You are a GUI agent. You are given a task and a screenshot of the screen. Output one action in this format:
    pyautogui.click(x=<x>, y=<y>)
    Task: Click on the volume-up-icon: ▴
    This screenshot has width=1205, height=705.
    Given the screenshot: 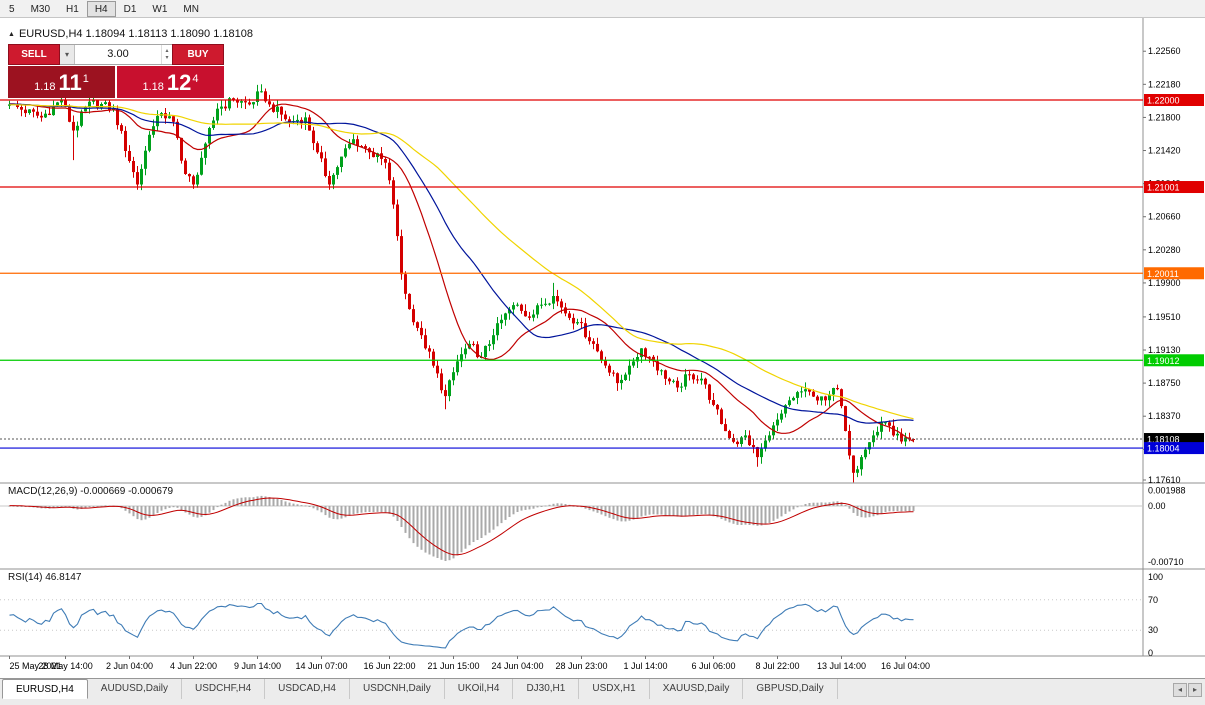 What is the action you would take?
    pyautogui.click(x=167, y=50)
    